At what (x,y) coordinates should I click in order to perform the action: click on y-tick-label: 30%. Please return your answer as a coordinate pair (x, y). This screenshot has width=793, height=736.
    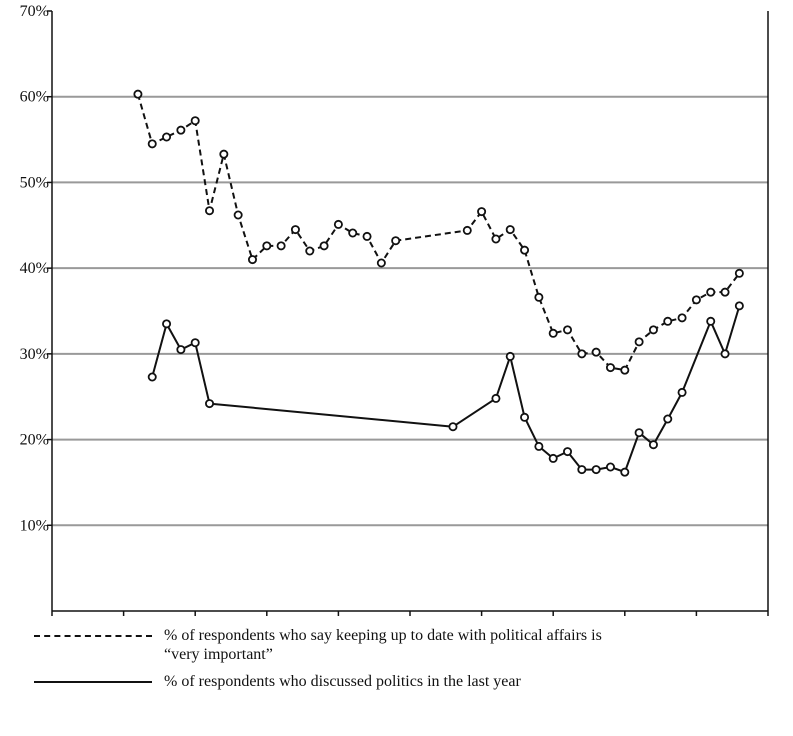
    Looking at the image, I should click on (34, 354).